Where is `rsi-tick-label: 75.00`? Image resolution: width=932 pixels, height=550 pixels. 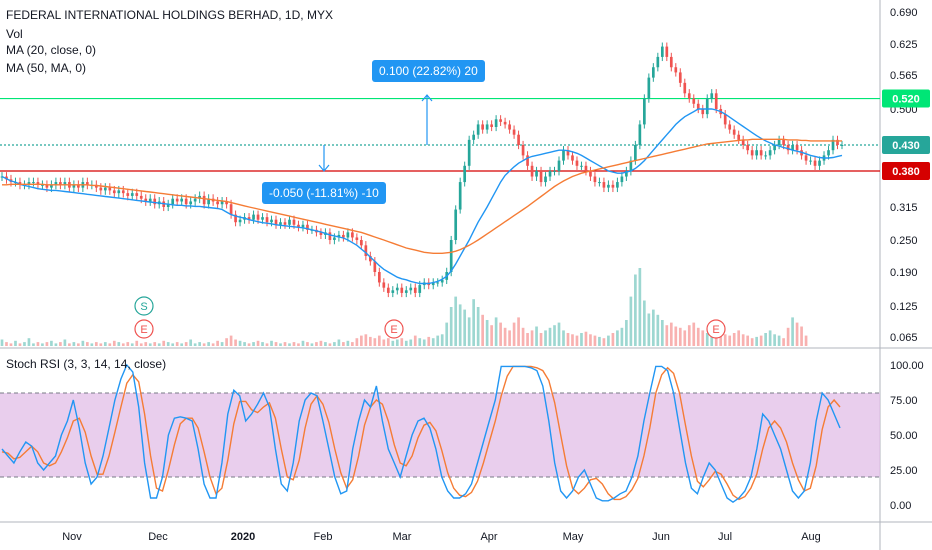 rsi-tick-label: 75.00 is located at coordinates (904, 401).